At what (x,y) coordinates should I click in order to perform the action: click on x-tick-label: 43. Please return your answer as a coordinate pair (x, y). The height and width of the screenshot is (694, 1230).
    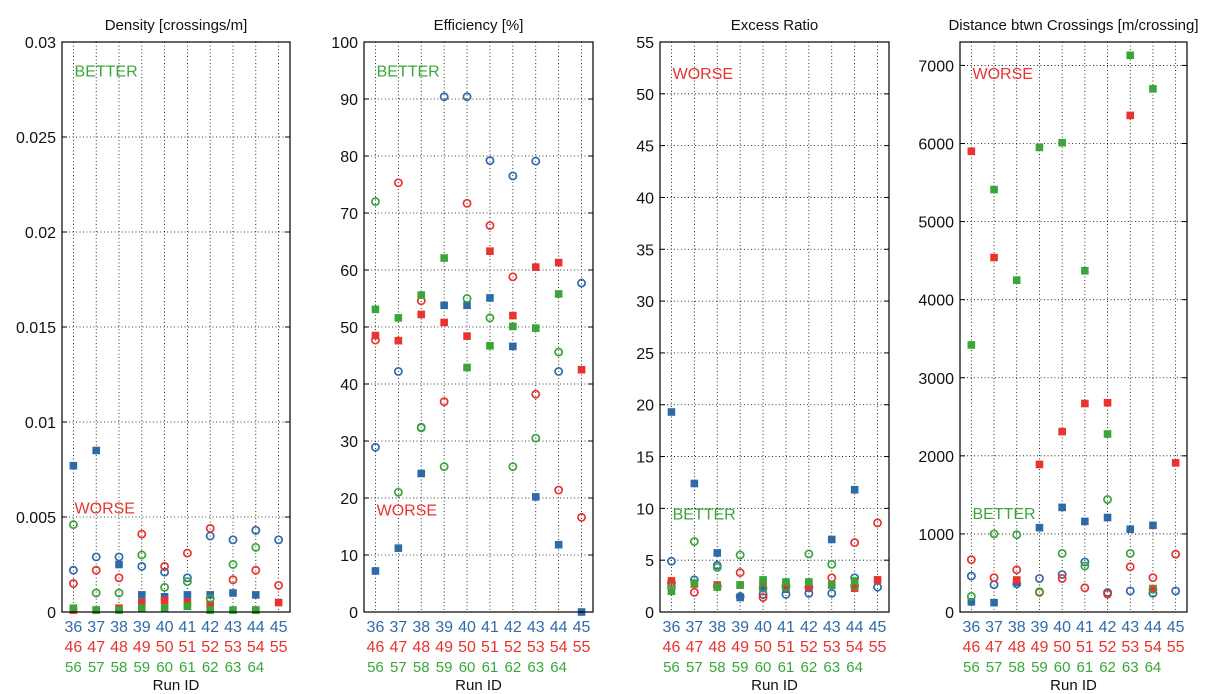
    Looking at the image, I should click on (536, 627).